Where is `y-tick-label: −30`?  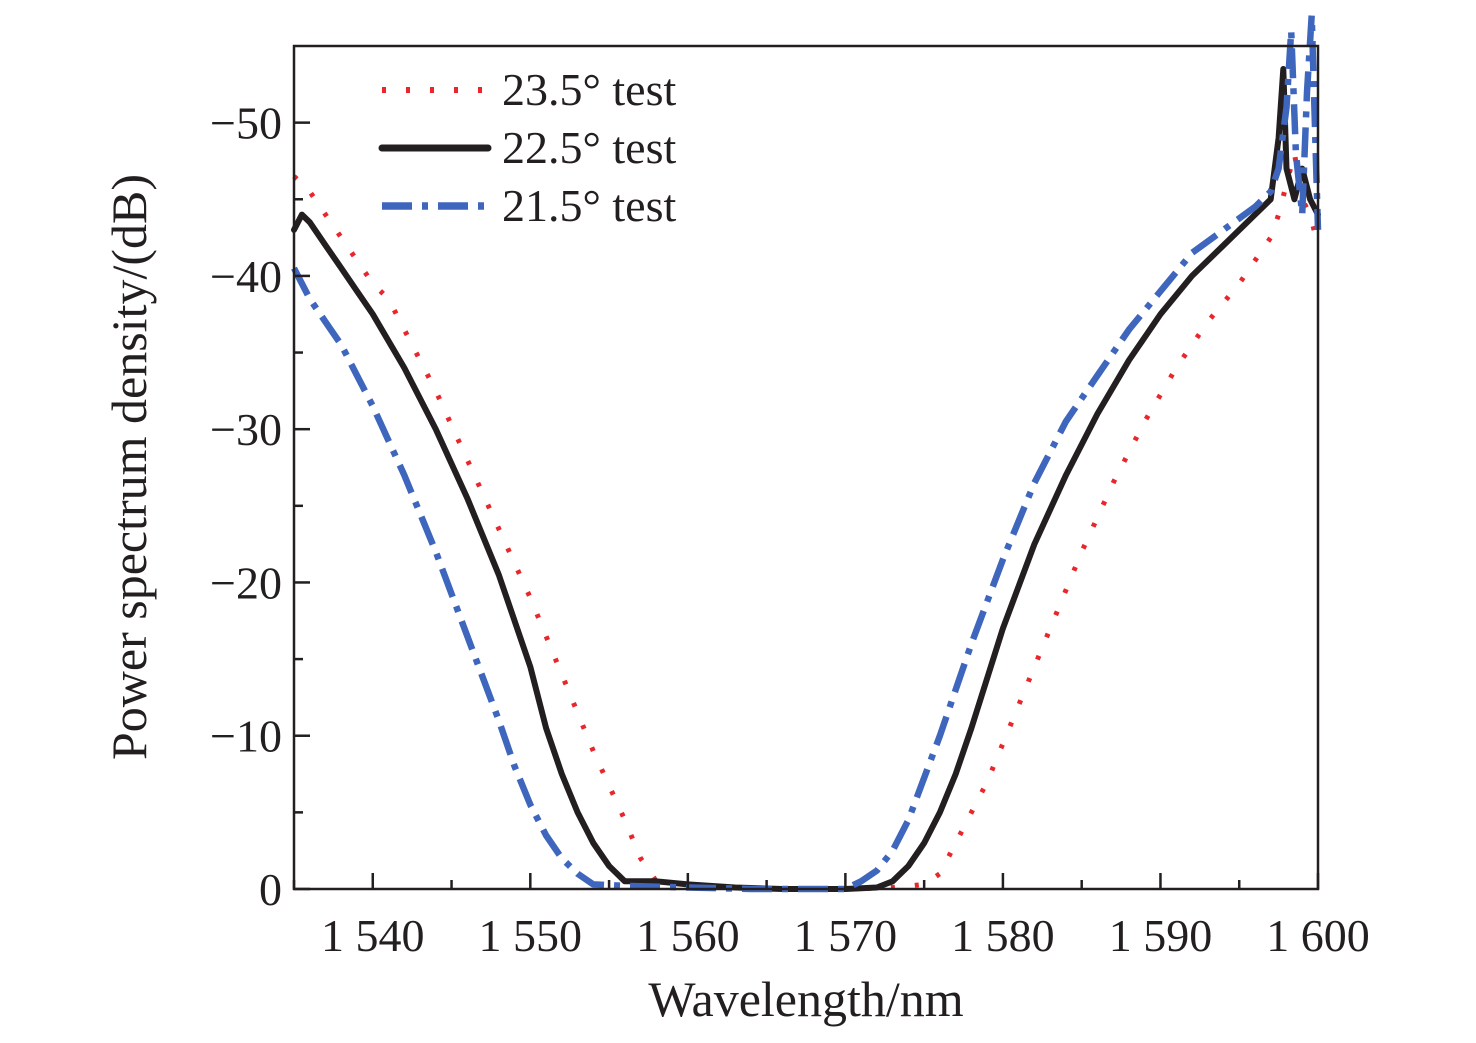 y-tick-label: −30 is located at coordinates (246, 429).